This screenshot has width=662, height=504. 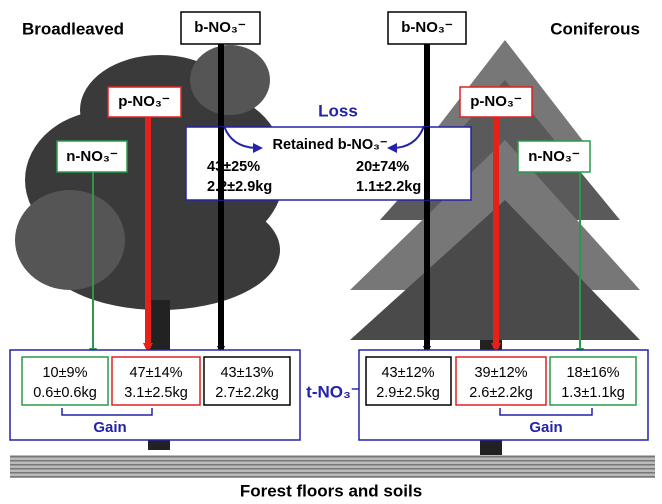 I want to click on retained-title: Retained b-NO₃⁻, so click(x=329, y=145).